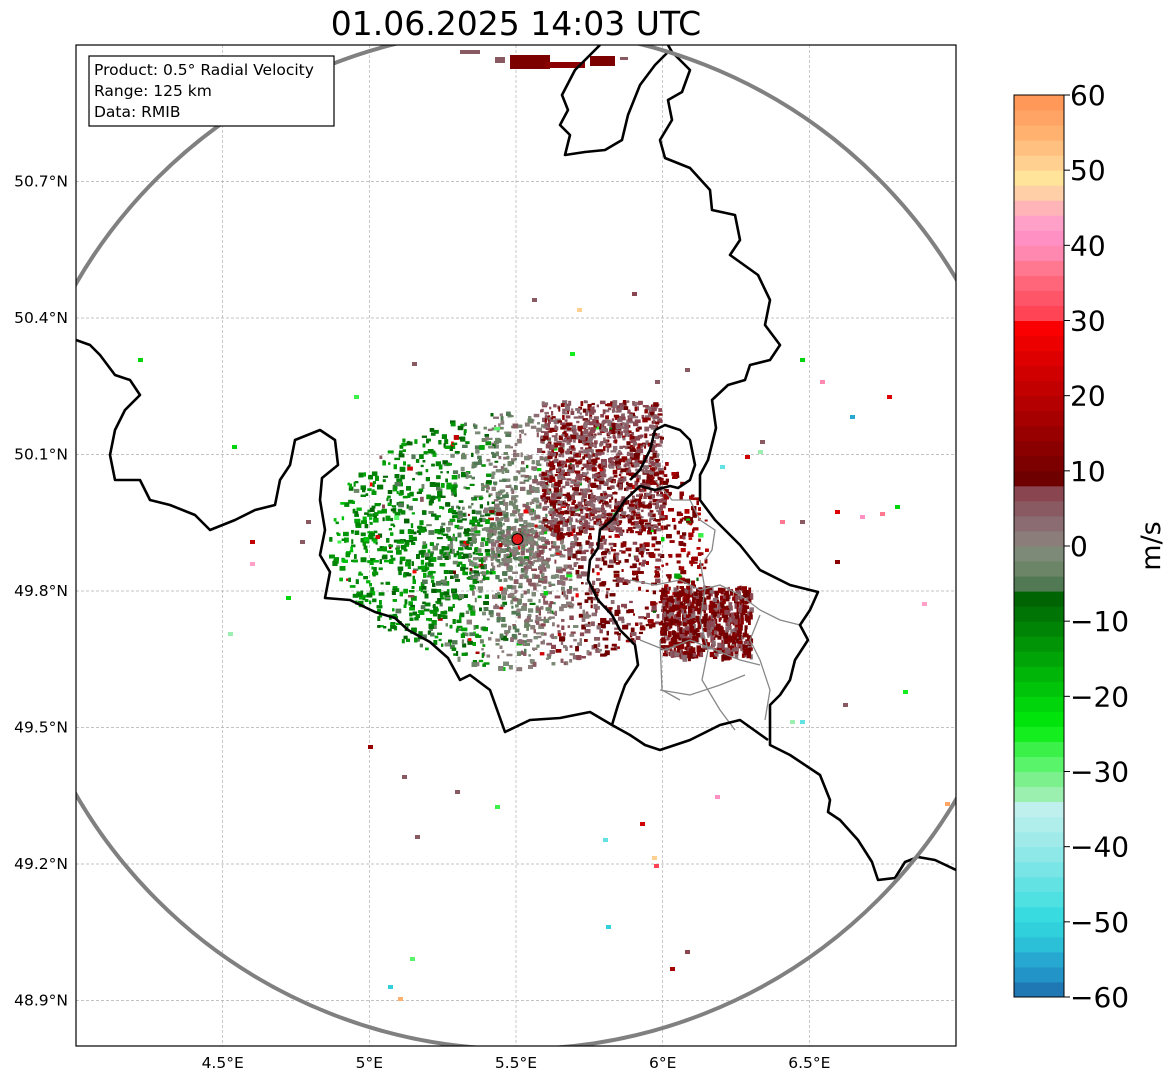  I want to click on y-tick-label: 49.8°N, so click(41, 591).